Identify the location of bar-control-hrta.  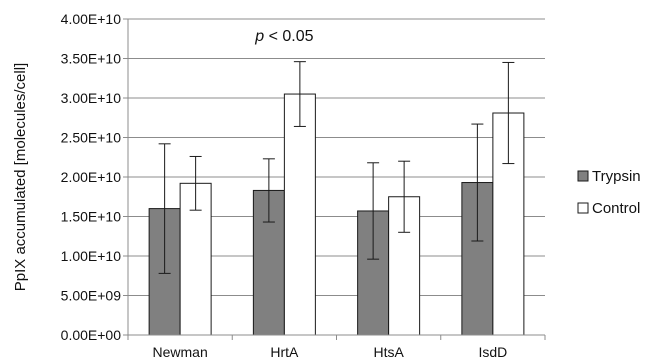
(299, 214).